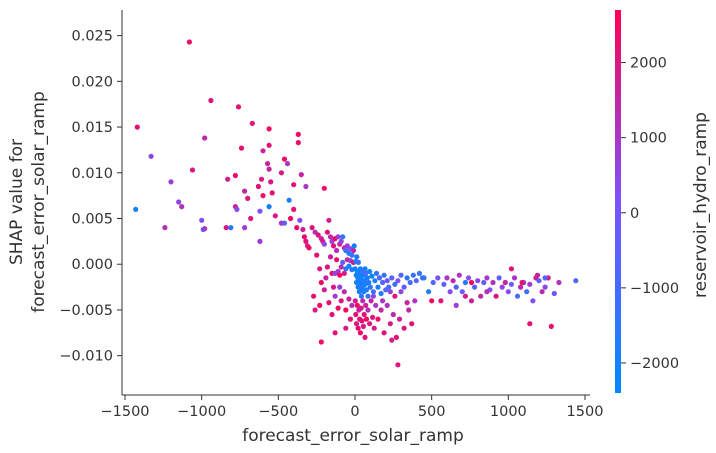 Image resolution: width=716 pixels, height=453 pixels. I want to click on y-tick-label: −0.005, so click(86, 311).